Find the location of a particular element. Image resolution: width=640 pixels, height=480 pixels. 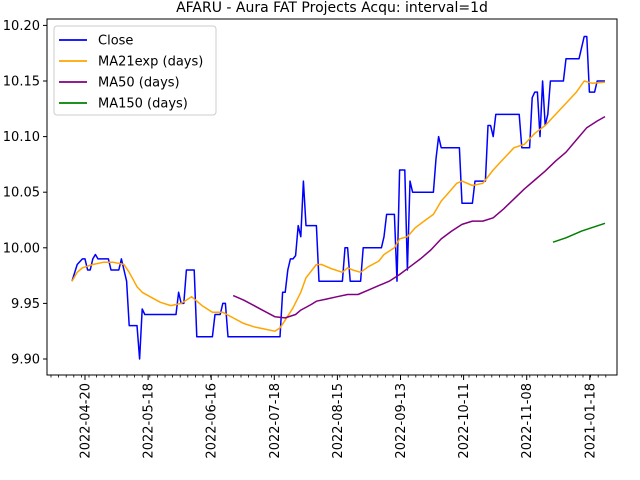

y-axis: 9.90 9.95 10.00 10.05 10.10 10.15 10.20 is located at coordinates (25, 193).